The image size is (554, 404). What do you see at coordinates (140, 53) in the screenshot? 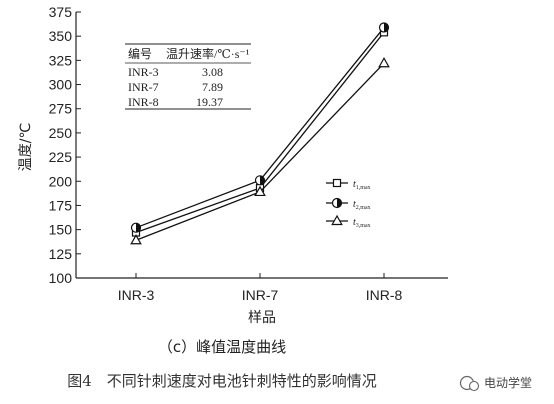
I see `table-header-id: 编号` at bounding box center [140, 53].